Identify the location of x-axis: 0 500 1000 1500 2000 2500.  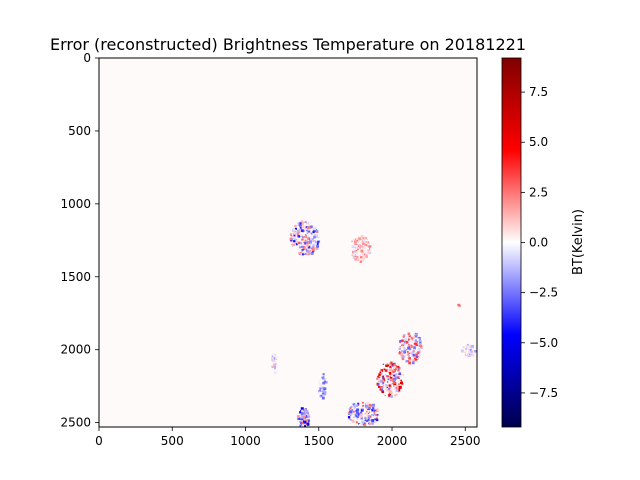
(288, 437).